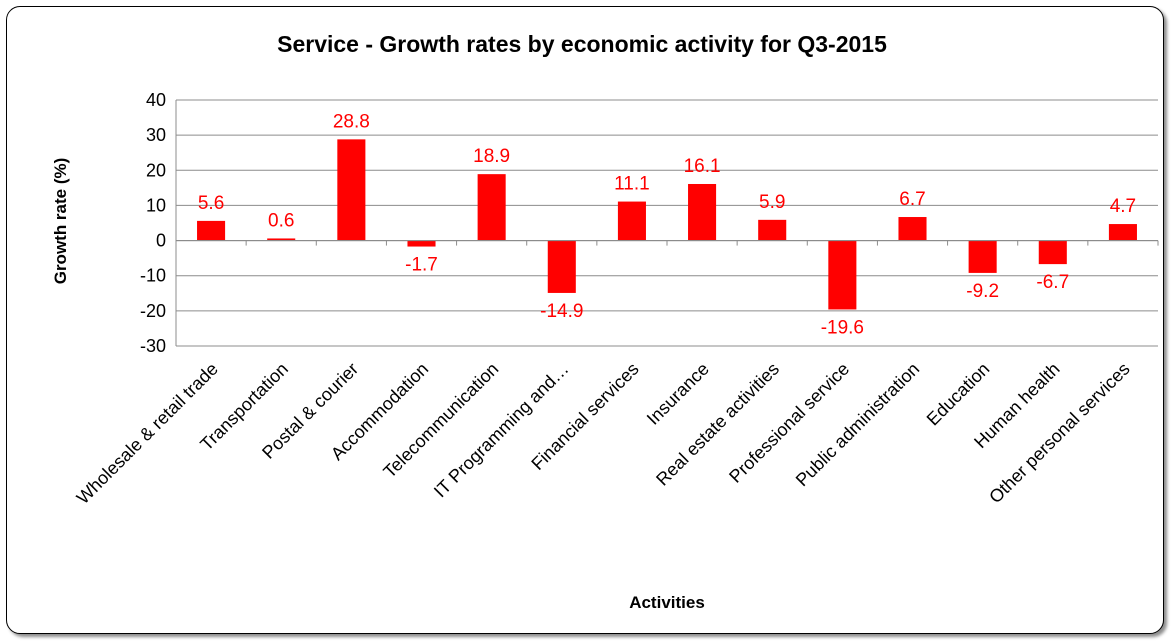 This screenshot has height=644, width=1174. I want to click on x-axis-label: Activities, so click(667, 602).